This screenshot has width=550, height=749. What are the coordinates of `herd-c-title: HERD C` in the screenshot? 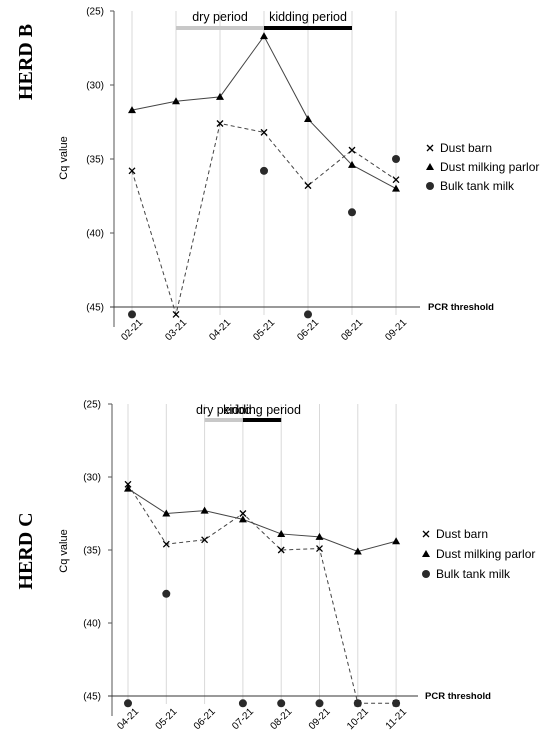 It's located at (26, 550).